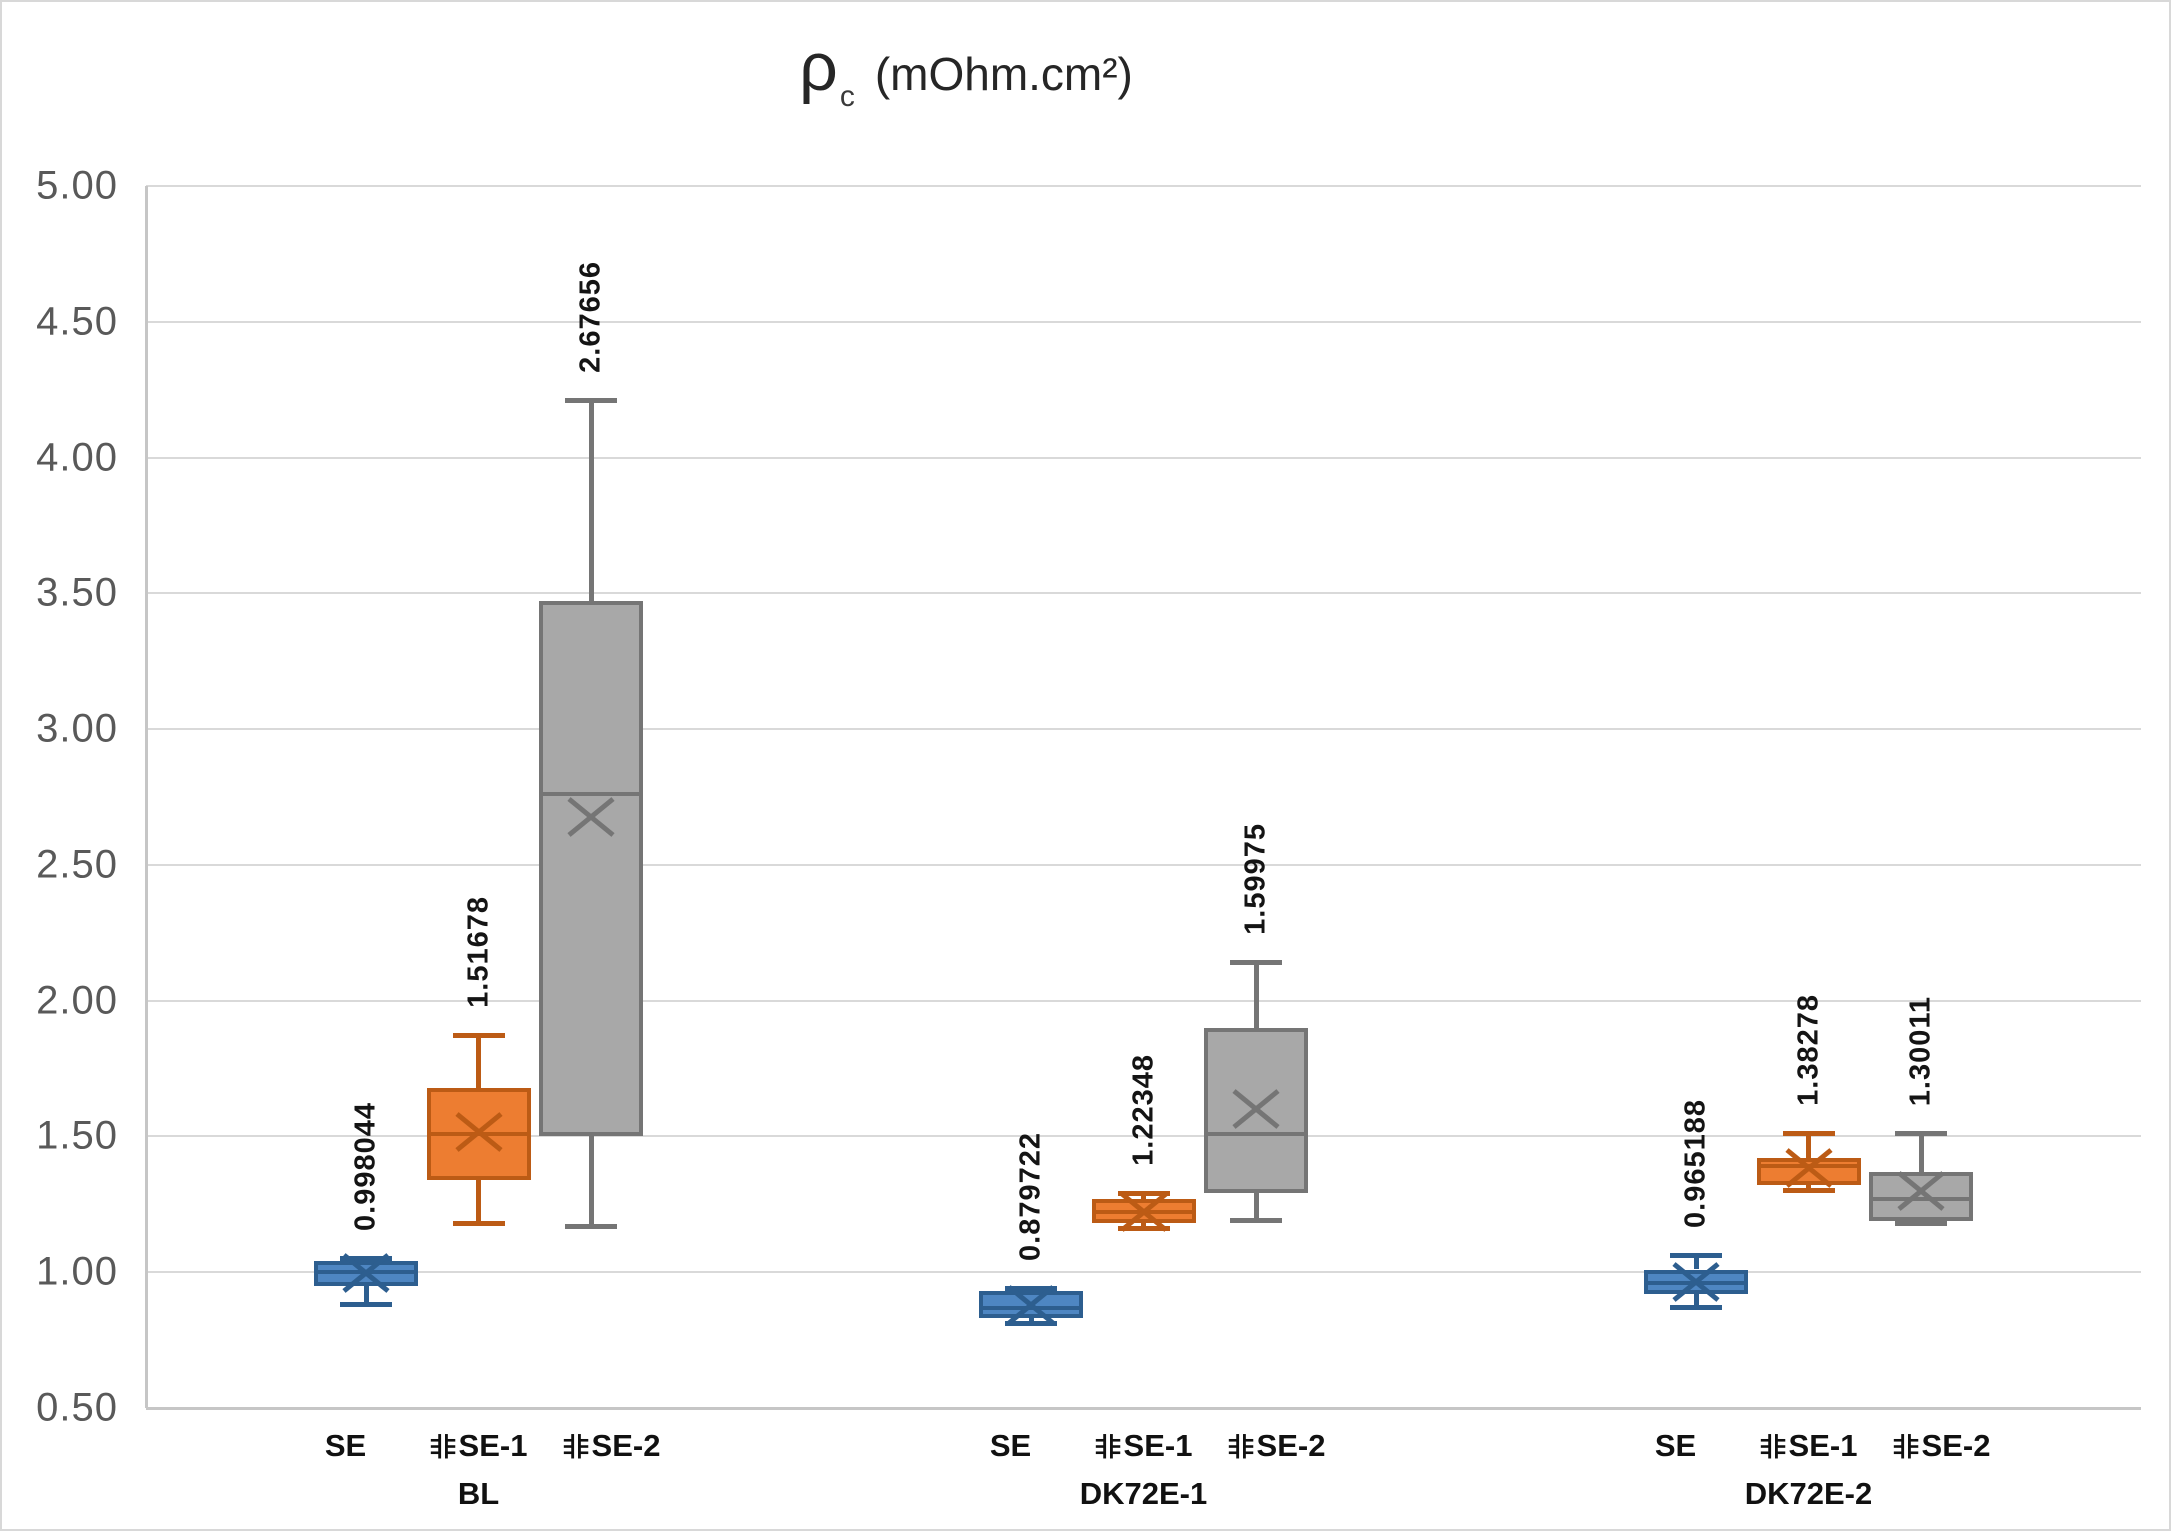 The height and width of the screenshot is (1531, 2171). What do you see at coordinates (1003, 74) in the screenshot?
I see `title-units: (mOhm.cm²)` at bounding box center [1003, 74].